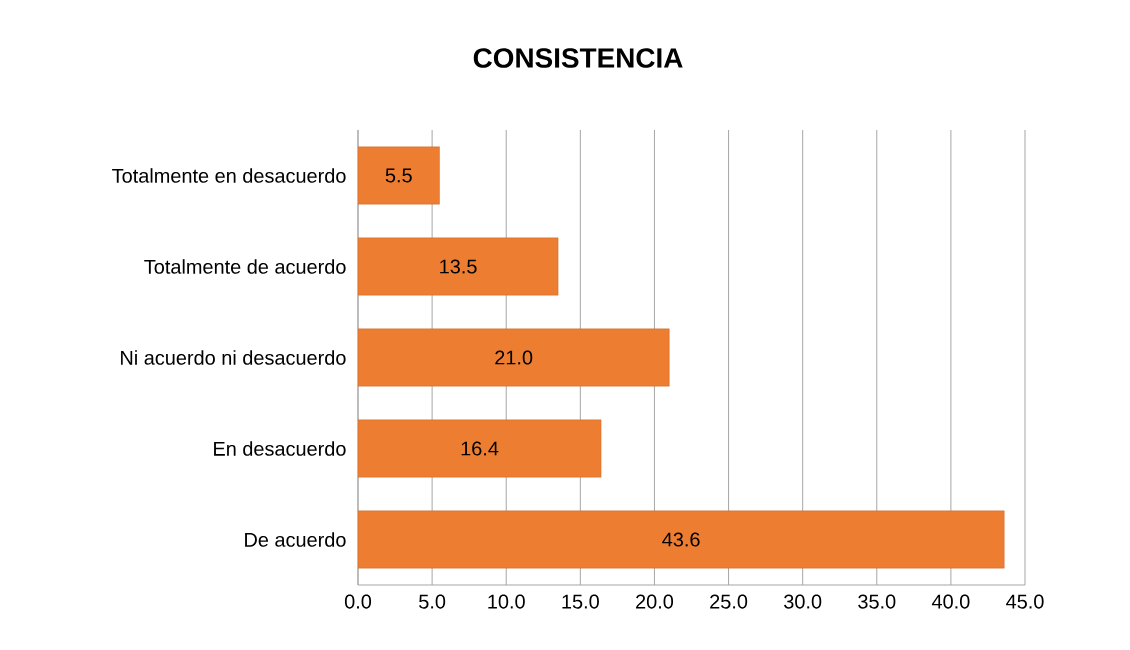  What do you see at coordinates (877, 601) in the screenshot?
I see `x-tick-label: 35.0` at bounding box center [877, 601].